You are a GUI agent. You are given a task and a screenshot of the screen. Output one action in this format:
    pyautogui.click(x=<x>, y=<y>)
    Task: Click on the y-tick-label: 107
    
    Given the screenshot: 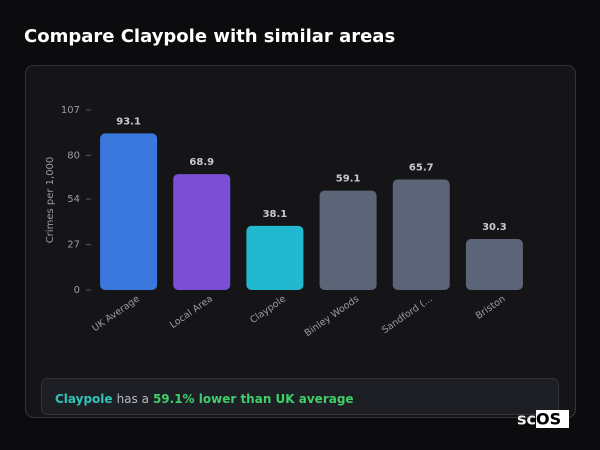 What is the action you would take?
    pyautogui.click(x=70, y=110)
    